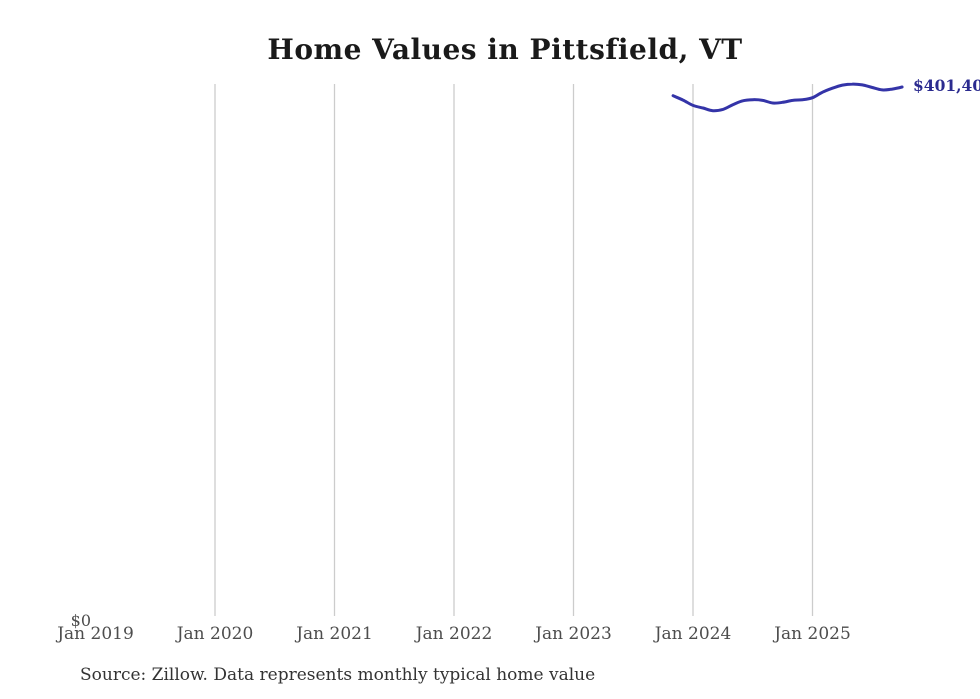  Describe the element at coordinates (95, 634) in the screenshot. I see `x-axis-tick-label: Jan 2019` at that location.